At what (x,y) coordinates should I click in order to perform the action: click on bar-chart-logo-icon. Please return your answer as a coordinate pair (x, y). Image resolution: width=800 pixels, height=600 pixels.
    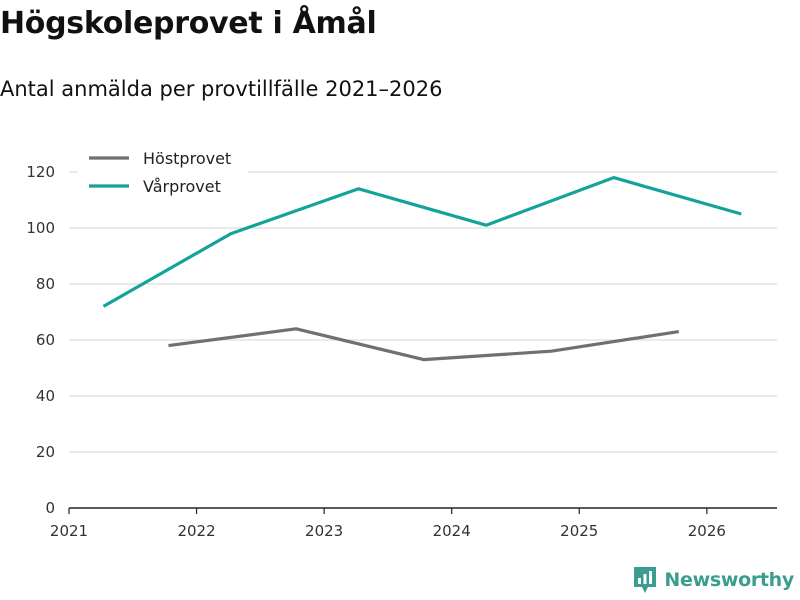
    Looking at the image, I should click on (645, 580).